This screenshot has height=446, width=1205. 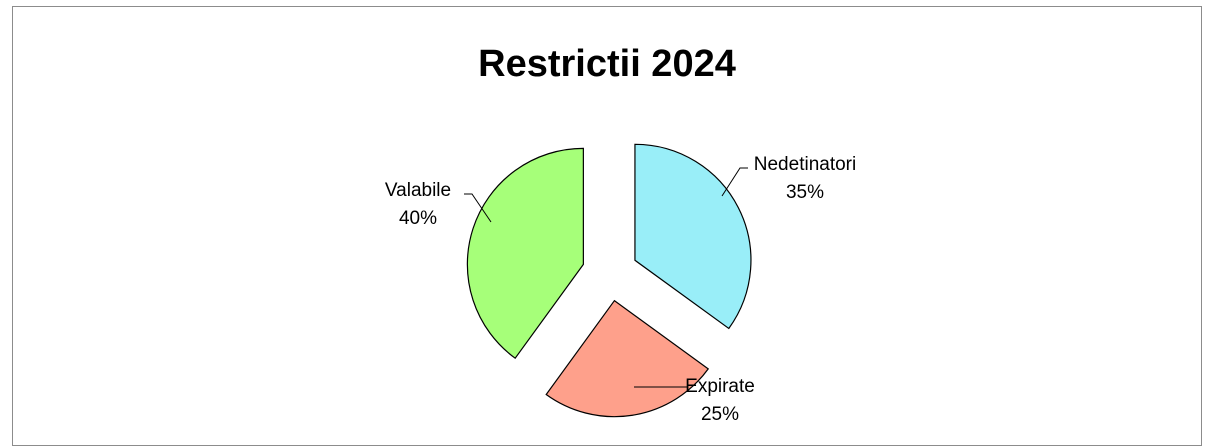 What do you see at coordinates (478, 208) in the screenshot?
I see `leader-line-valabile` at bounding box center [478, 208].